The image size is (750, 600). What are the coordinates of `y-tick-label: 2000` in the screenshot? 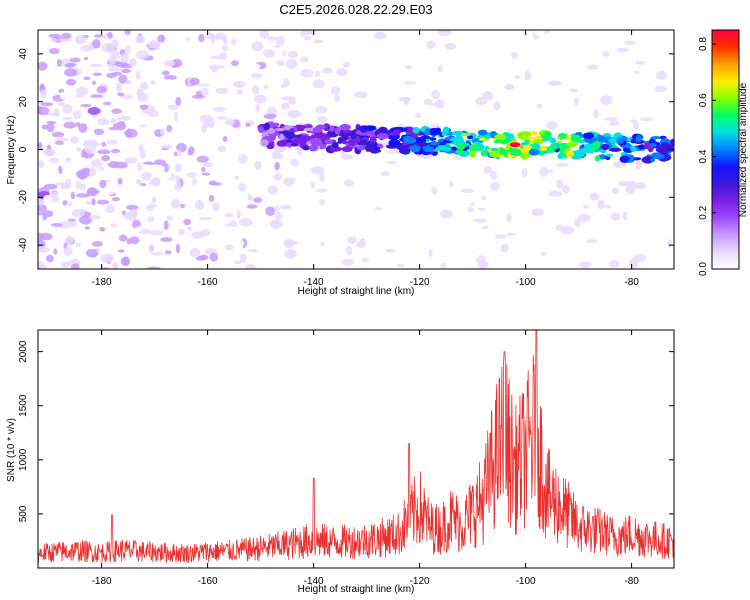 It's located at (23, 351).